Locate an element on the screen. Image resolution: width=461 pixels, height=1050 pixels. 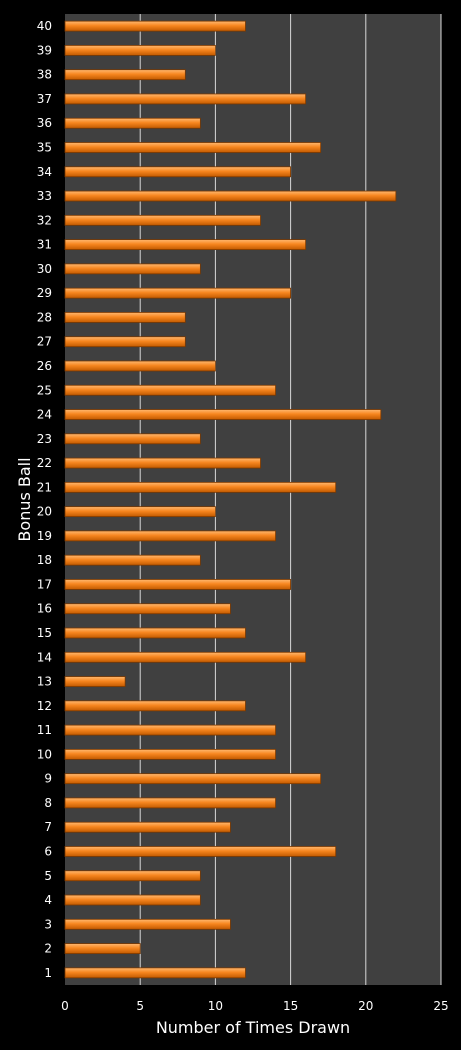
y-tick-label-25: 25 is located at coordinates (44, 390).